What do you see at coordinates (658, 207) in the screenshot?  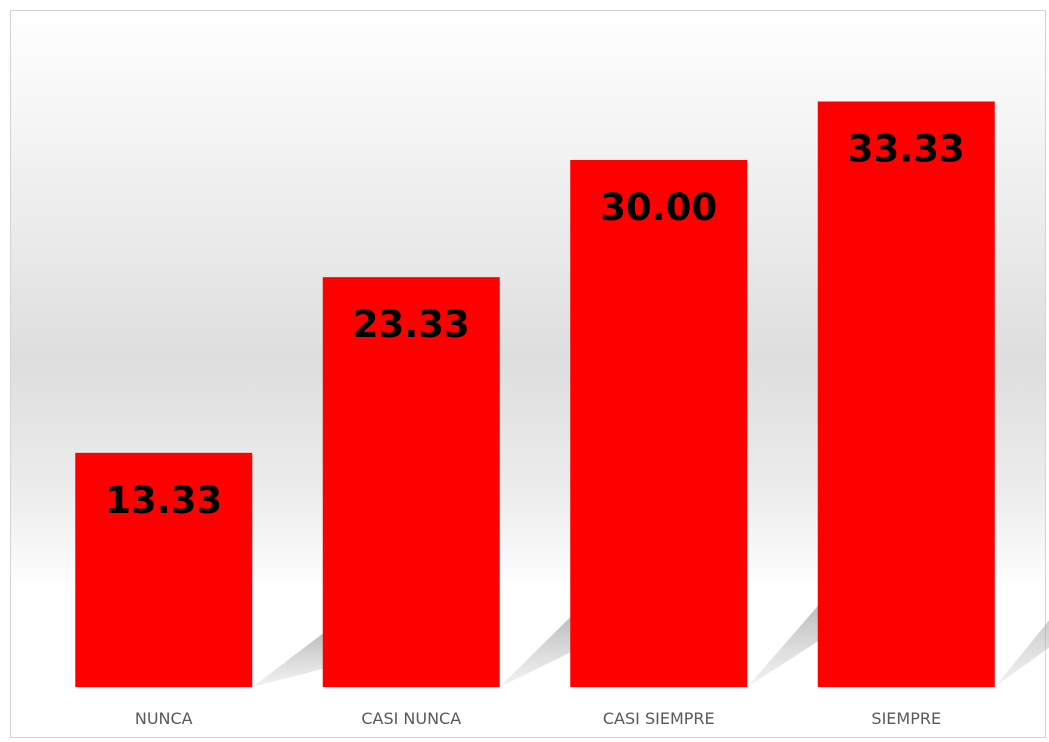 I see `data-label: 30.00` at bounding box center [658, 207].